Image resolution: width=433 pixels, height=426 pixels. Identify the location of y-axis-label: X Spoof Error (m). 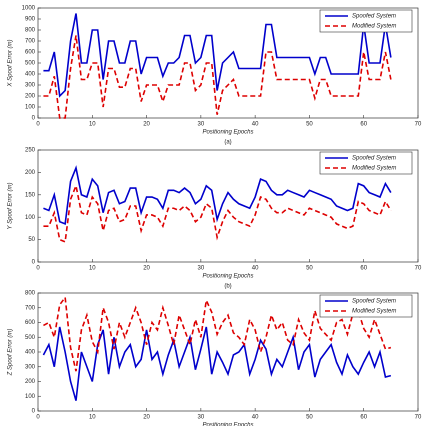
(11, 63).